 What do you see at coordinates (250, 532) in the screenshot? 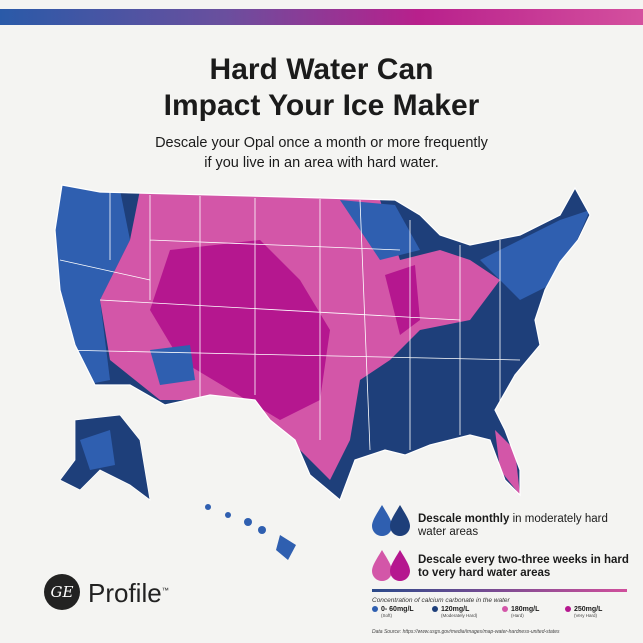
I see `hawaii` at bounding box center [250, 532].